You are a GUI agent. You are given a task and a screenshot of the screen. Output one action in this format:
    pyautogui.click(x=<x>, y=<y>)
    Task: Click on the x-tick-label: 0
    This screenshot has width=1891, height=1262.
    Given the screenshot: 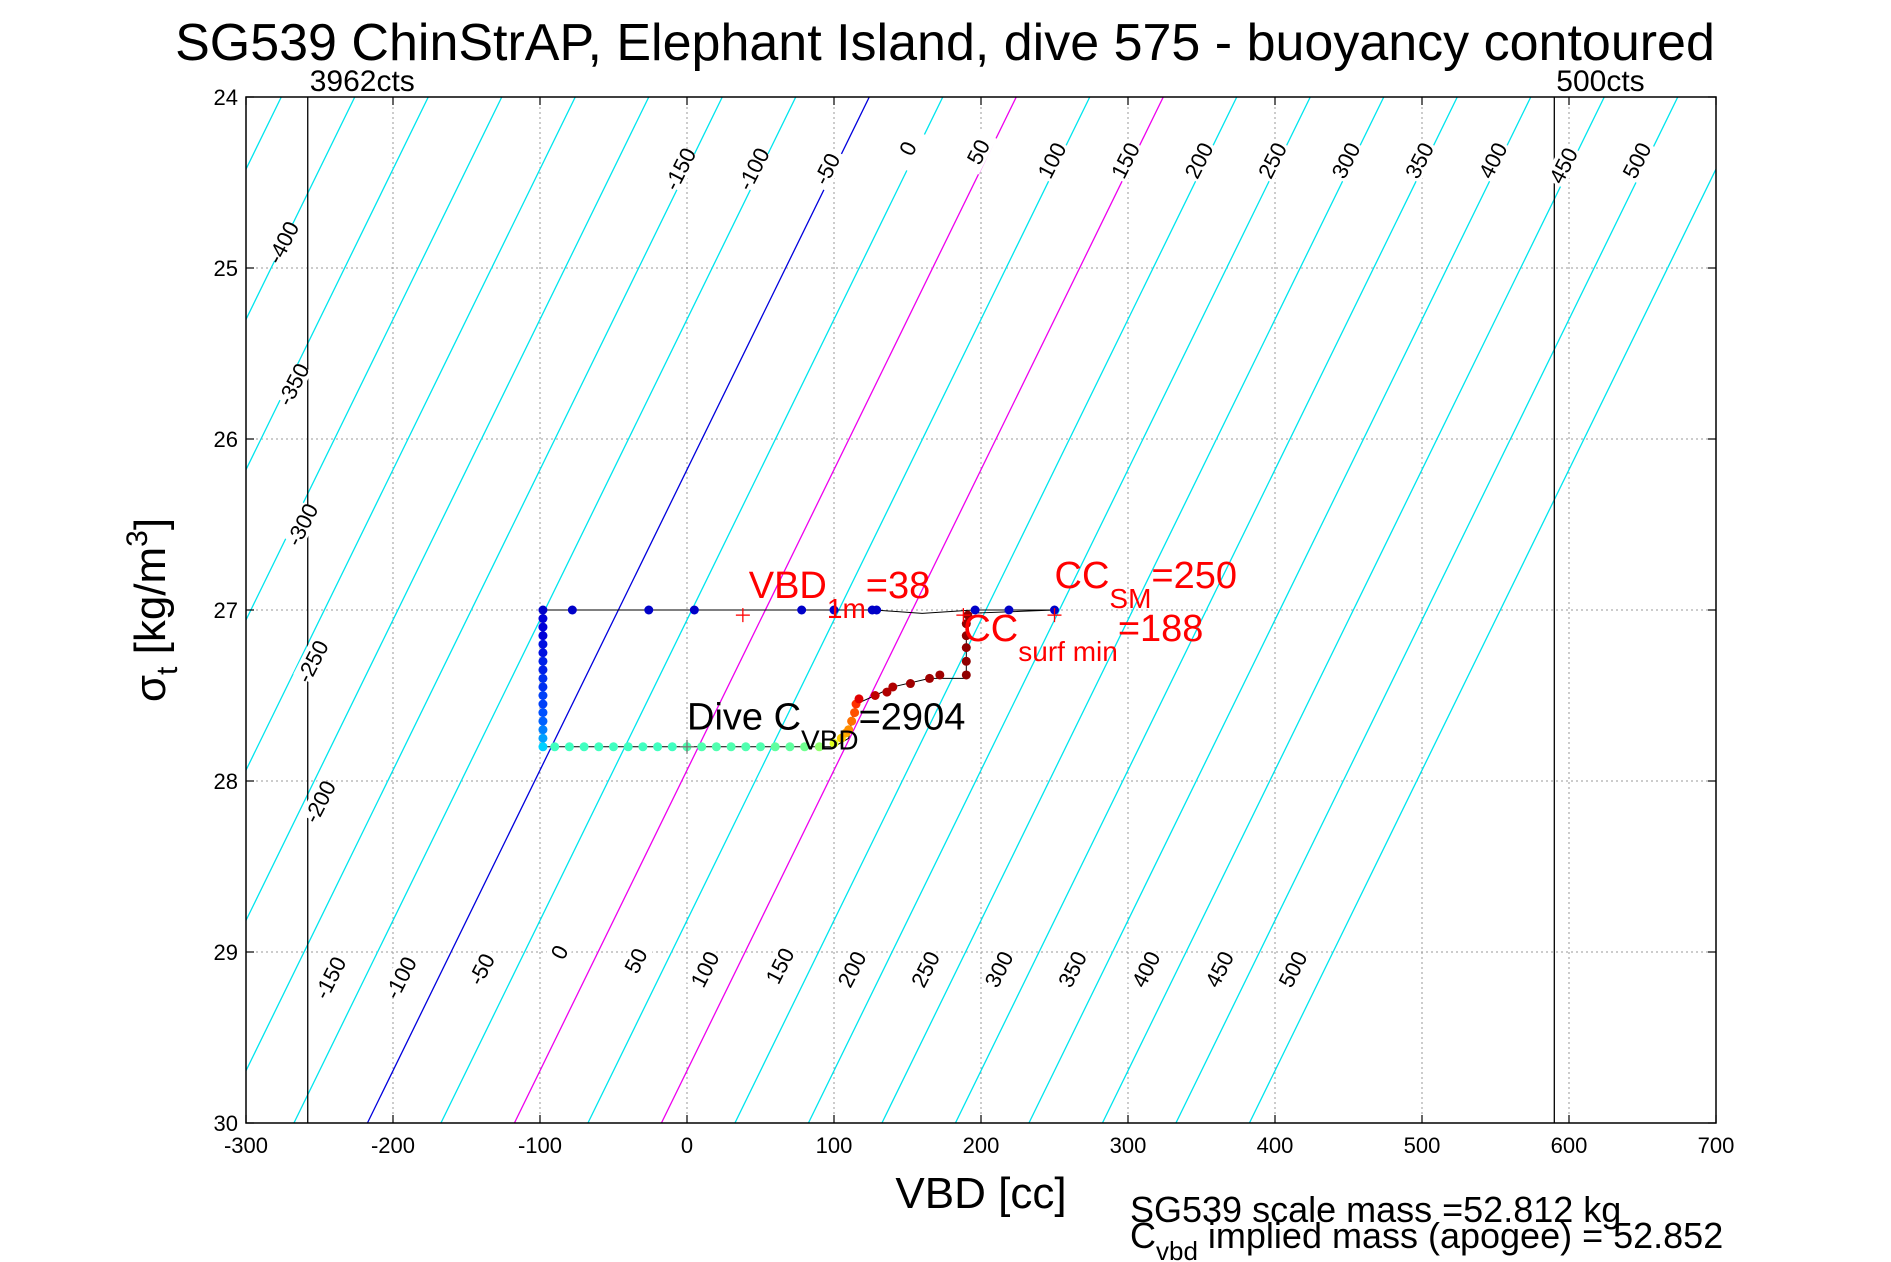 What is the action you would take?
    pyautogui.click(x=687, y=1145)
    